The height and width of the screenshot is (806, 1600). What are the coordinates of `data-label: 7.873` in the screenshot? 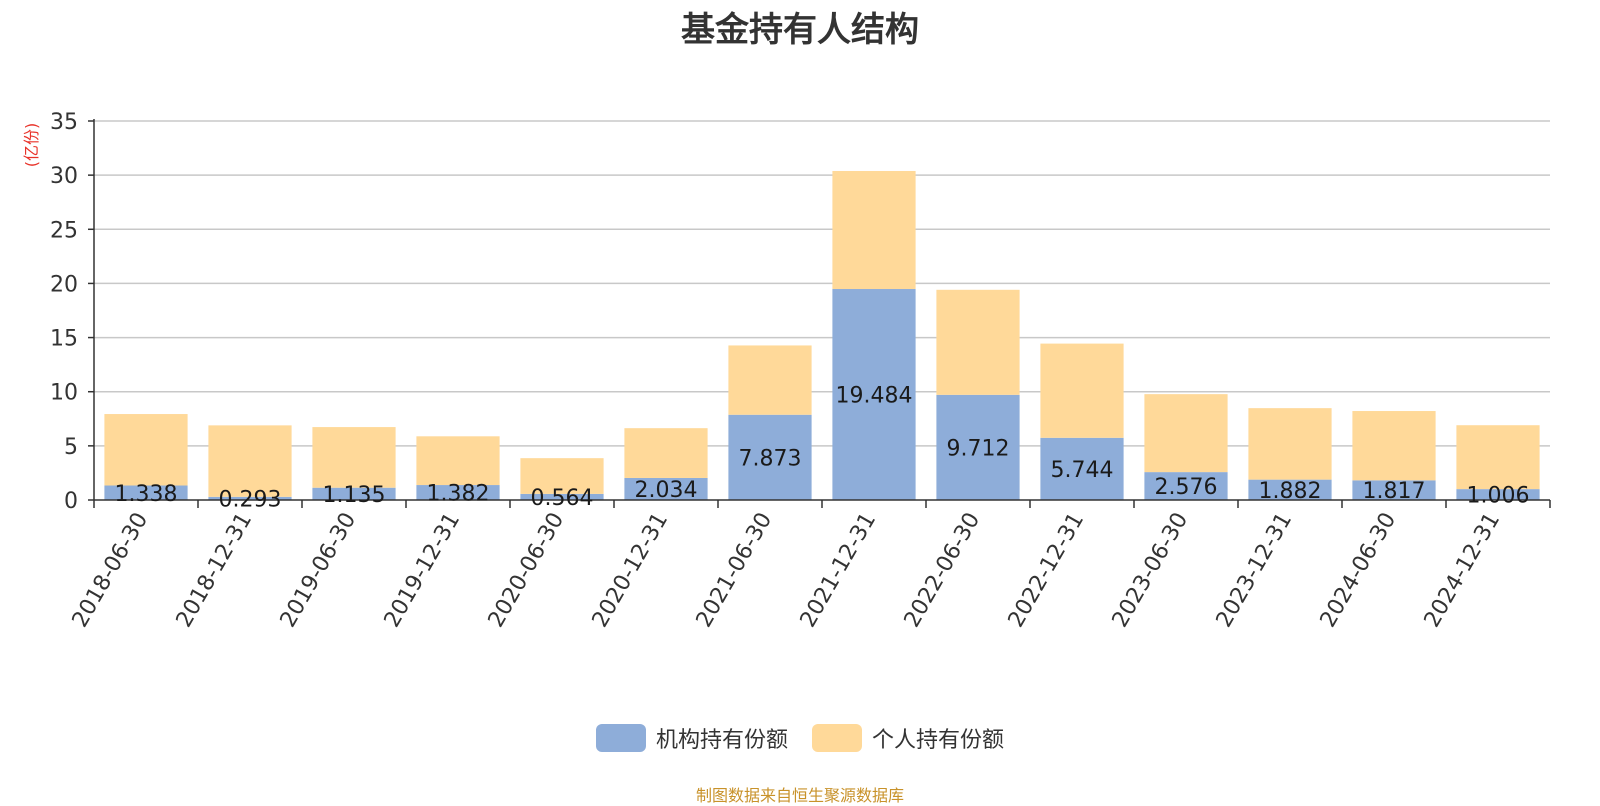 It's located at (770, 458).